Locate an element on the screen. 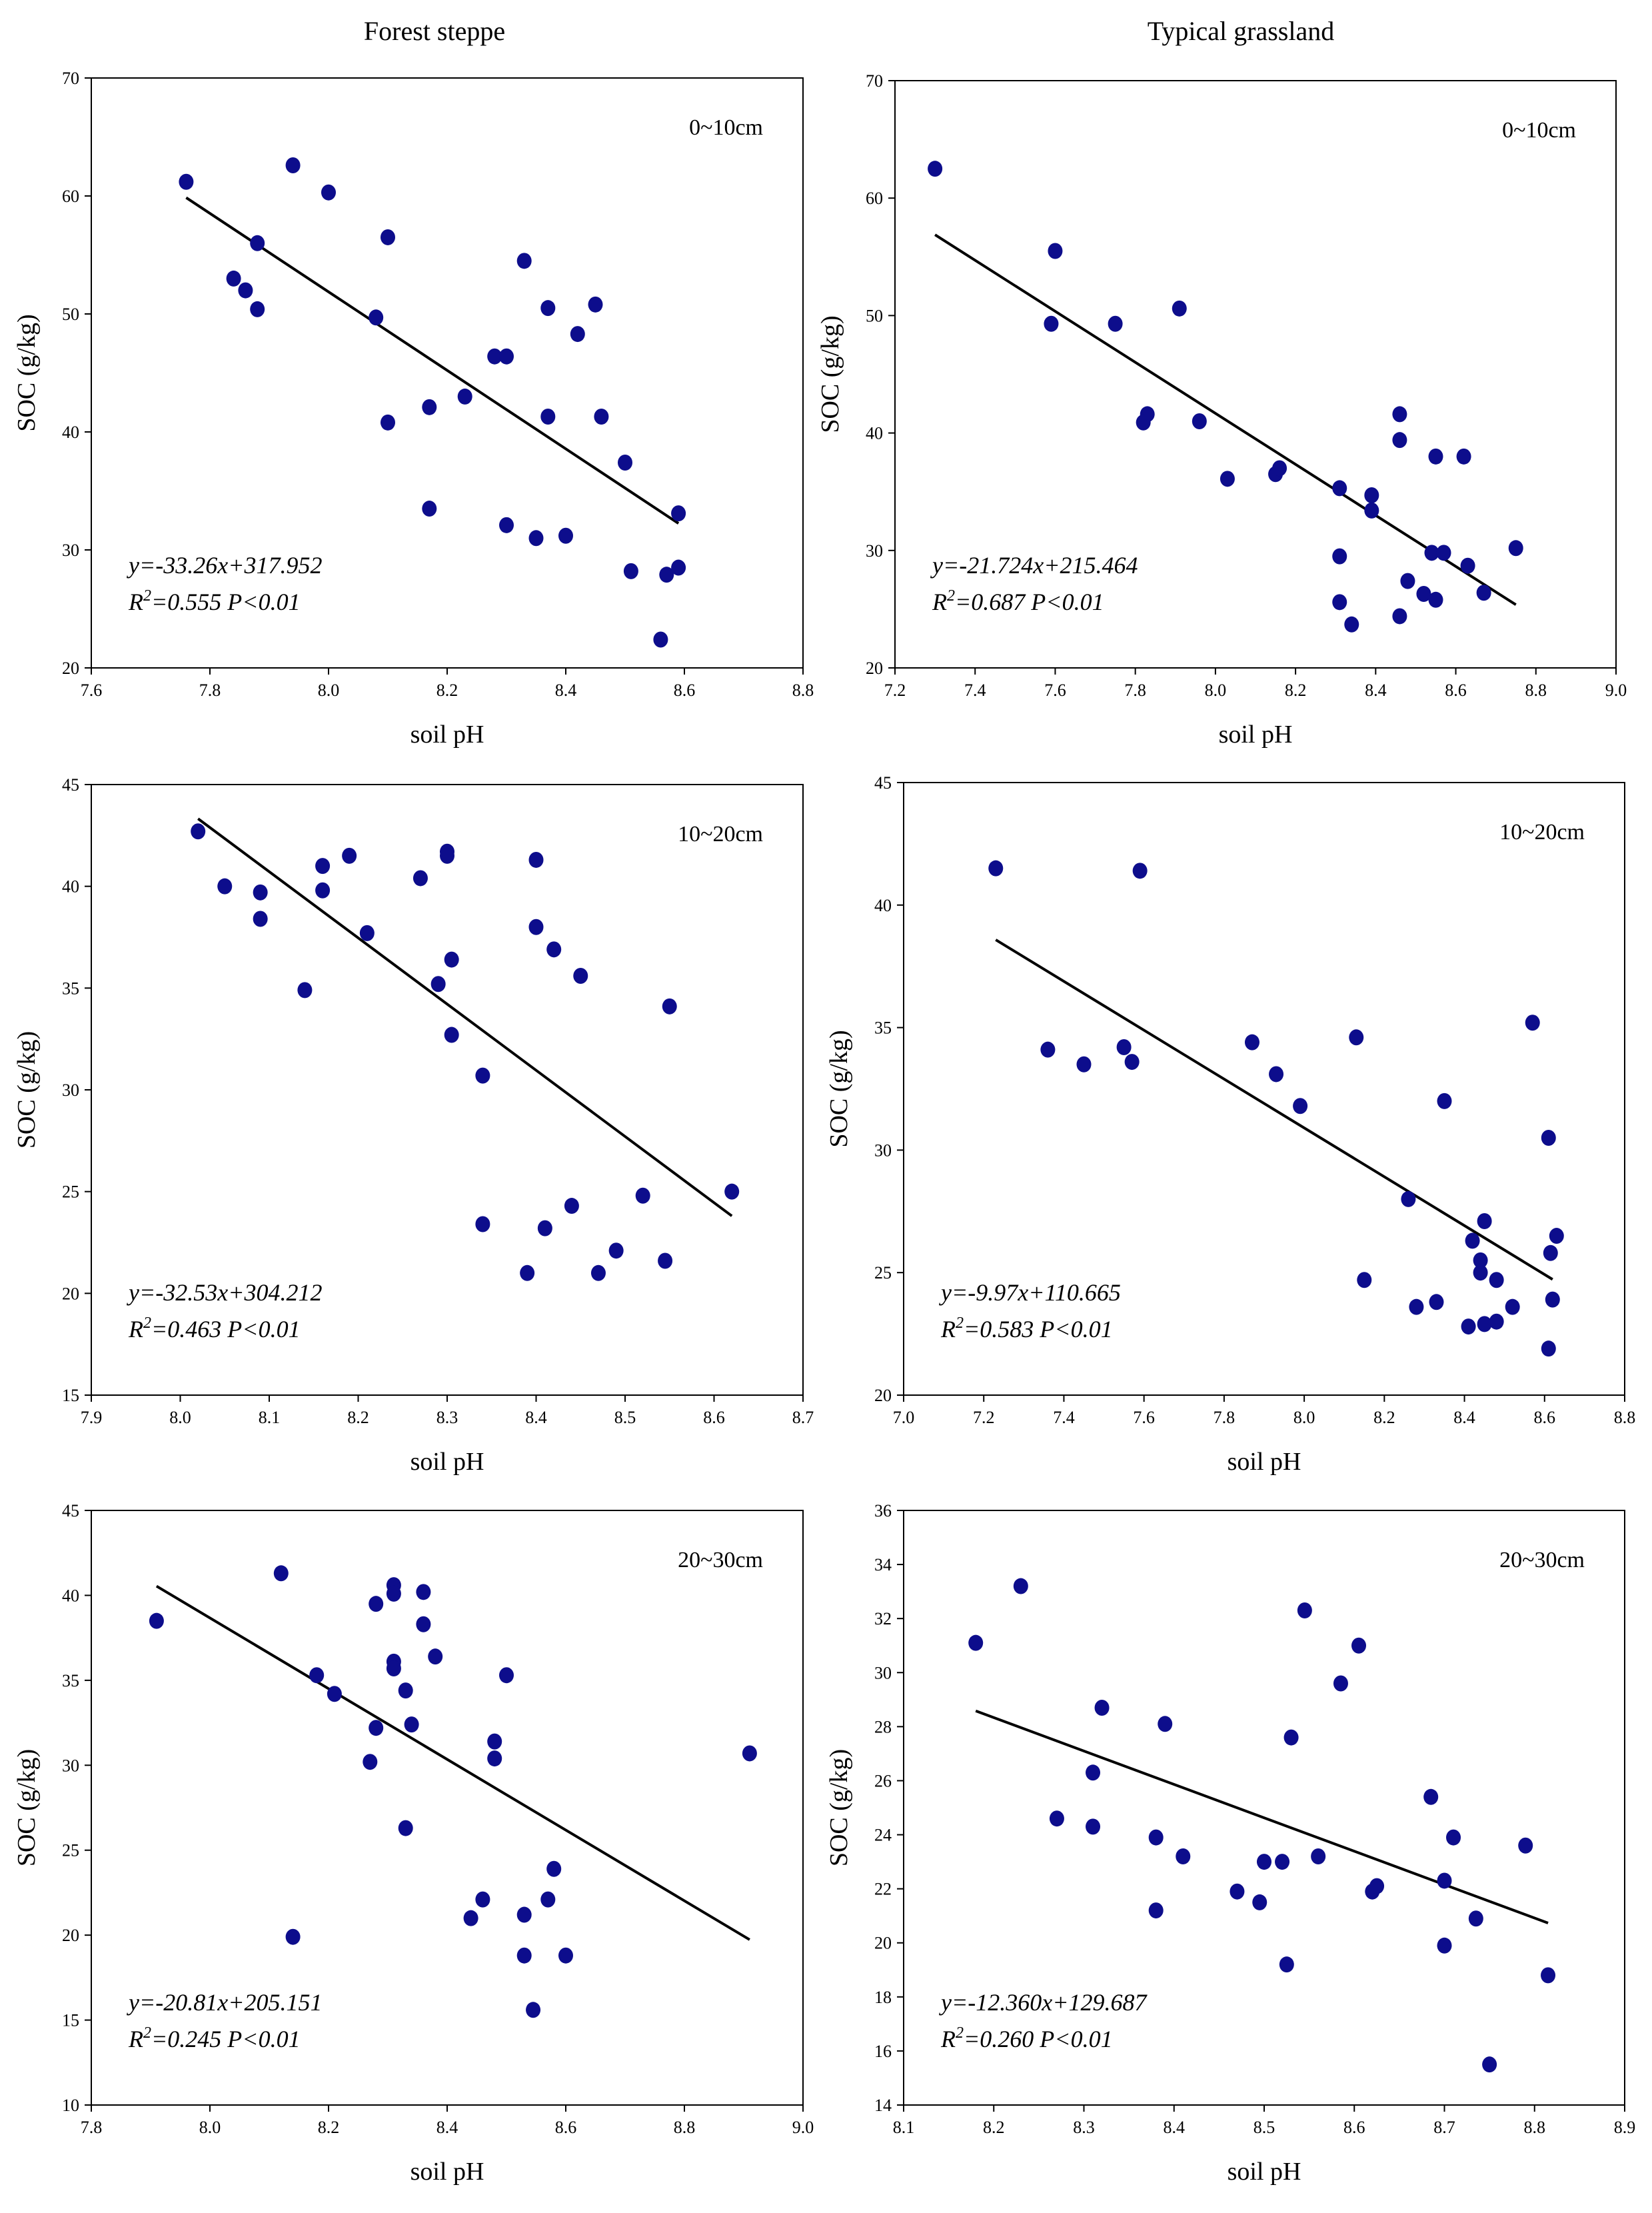 The height and width of the screenshot is (2213, 1652). x-tick-label: 7.8 is located at coordinates (1135, 690).